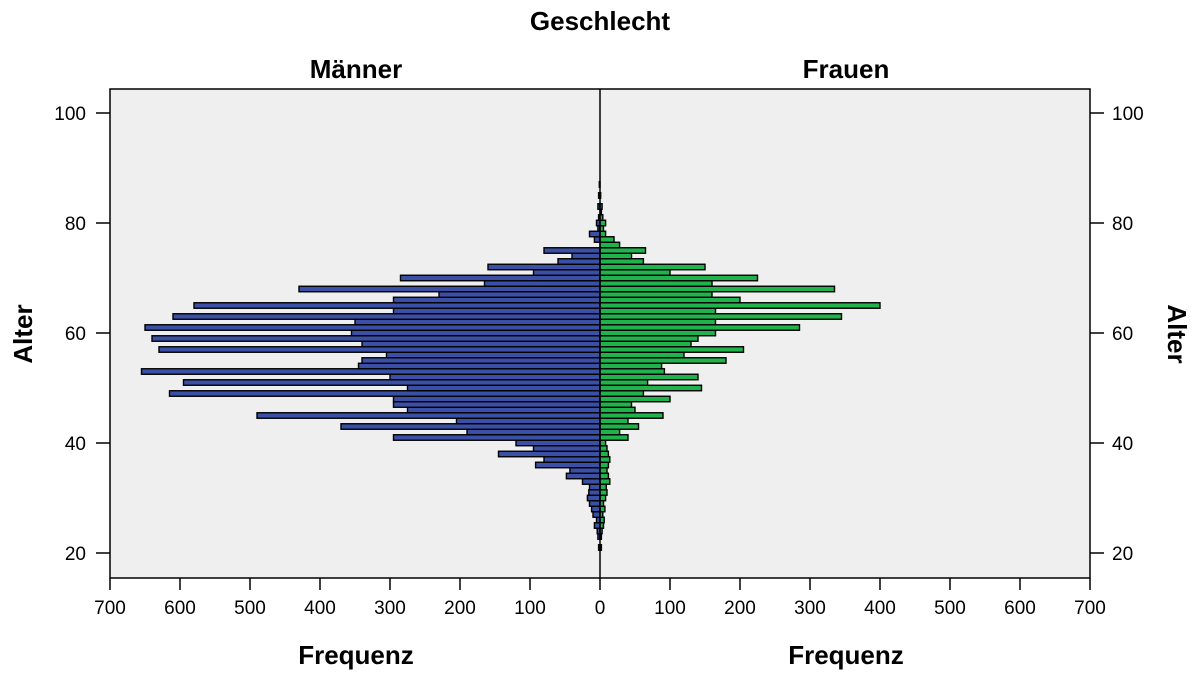 This screenshot has height=675, width=1201. What do you see at coordinates (600, 21) in the screenshot?
I see `chart-title: Geschlecht` at bounding box center [600, 21].